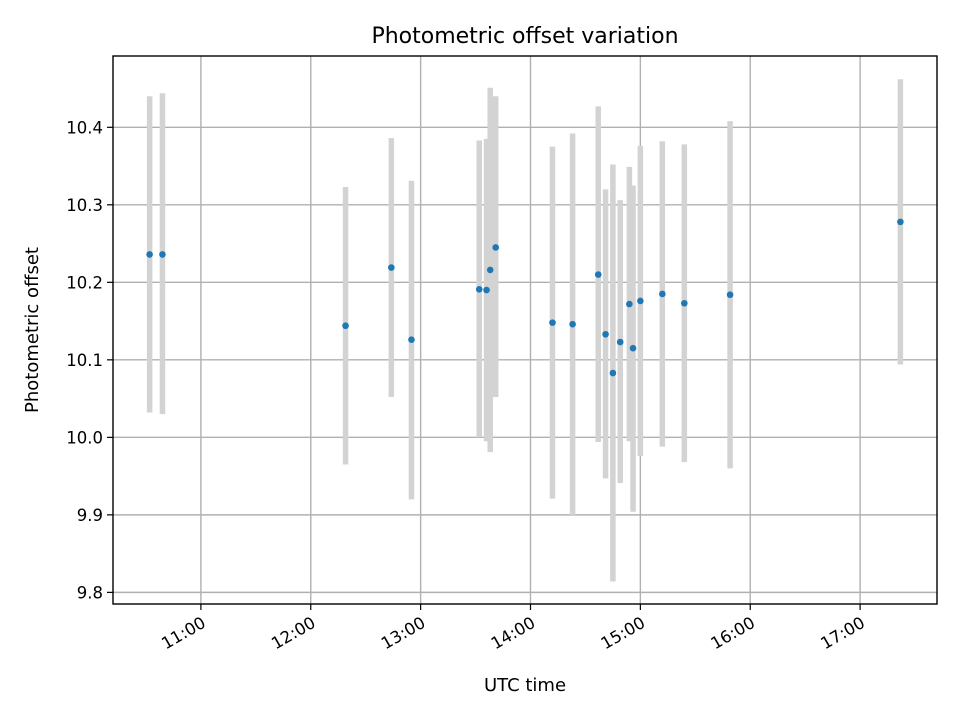  Describe the element at coordinates (32, 330) in the screenshot. I see `y-axis-label: Photometric offset` at that location.